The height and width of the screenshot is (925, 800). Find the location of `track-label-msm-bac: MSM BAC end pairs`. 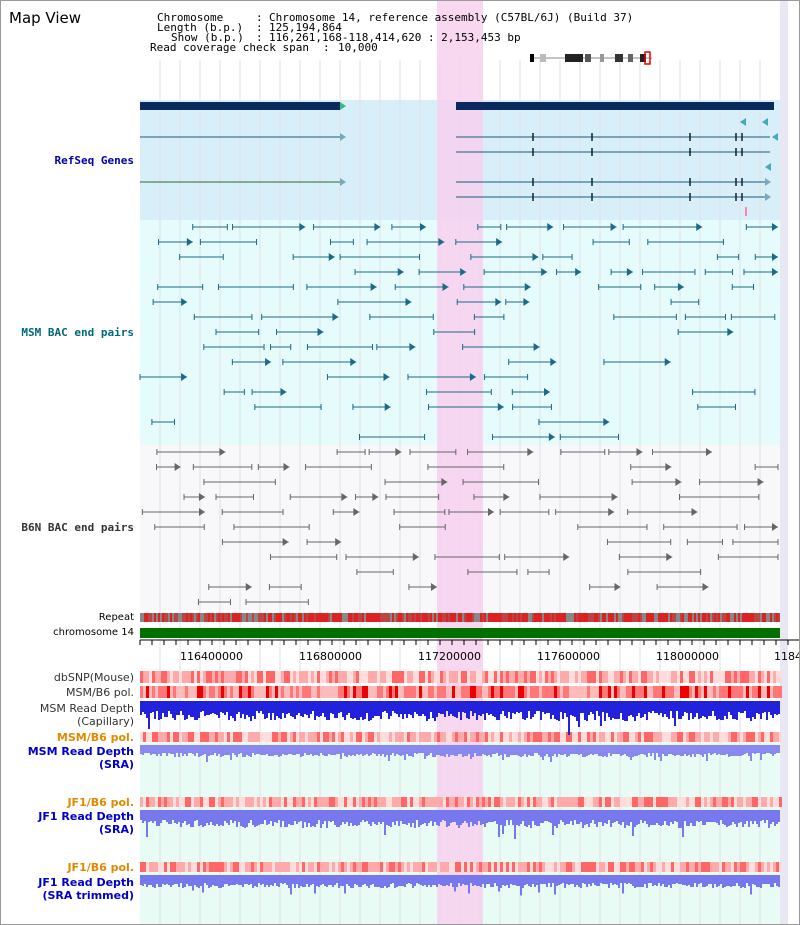

track-label-msm-bac: MSM BAC end pairs is located at coordinates (77, 332).